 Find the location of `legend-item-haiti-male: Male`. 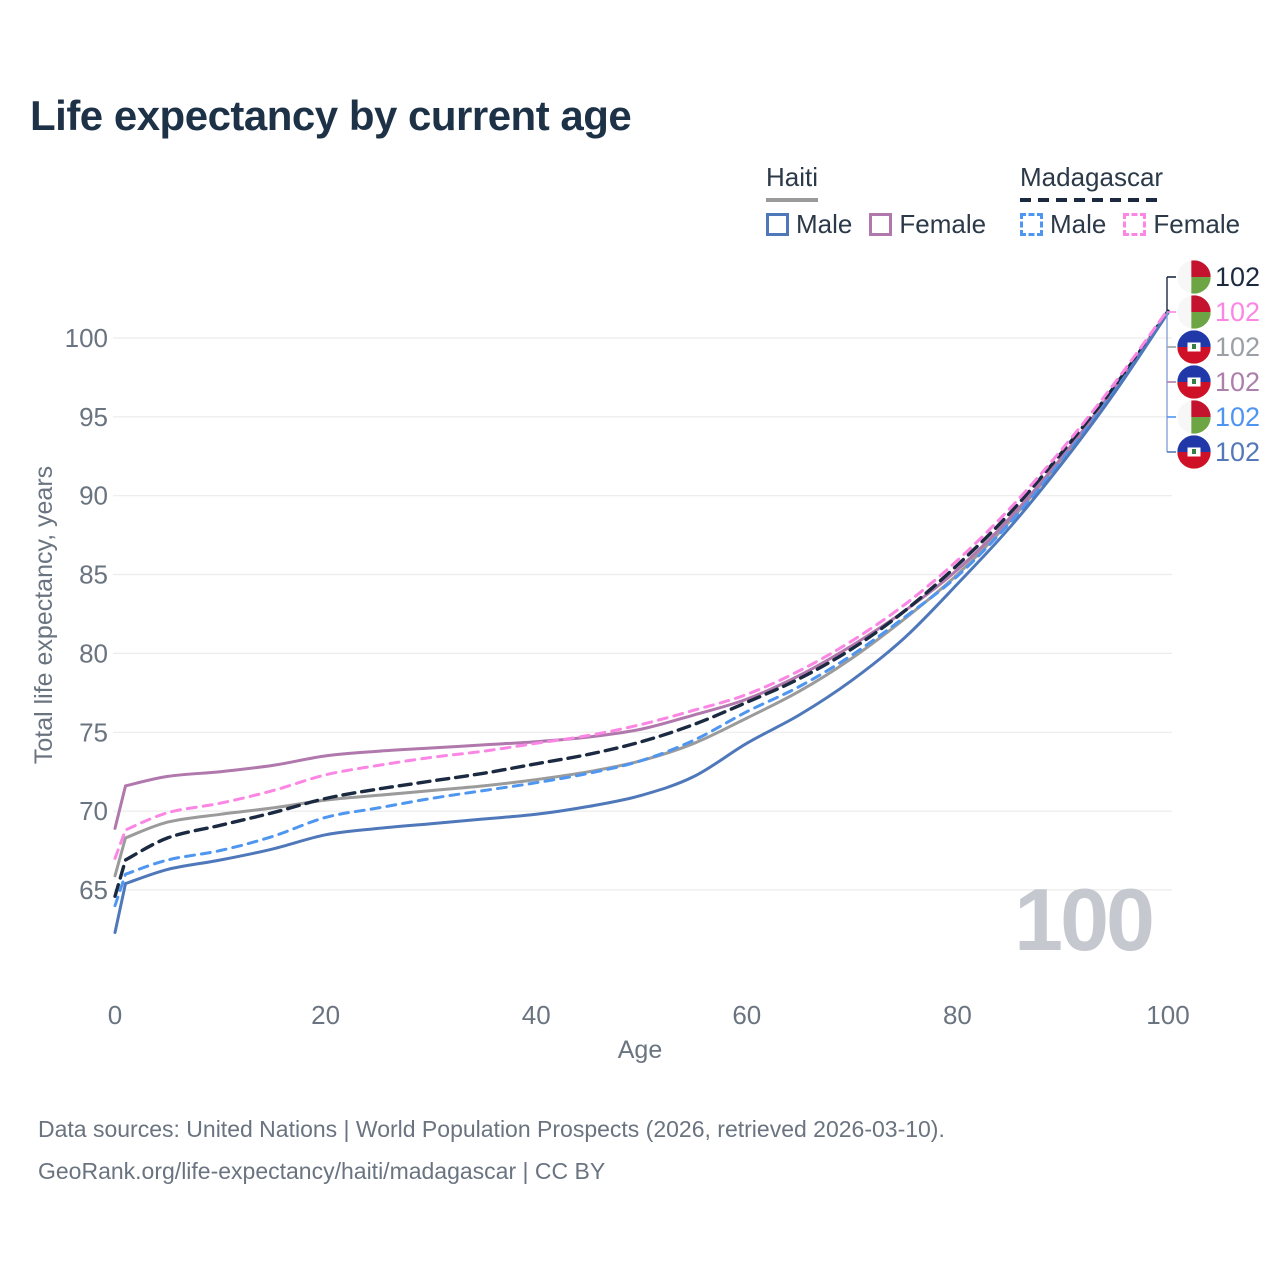

legend-item-haiti-male: Male is located at coordinates (809, 224).